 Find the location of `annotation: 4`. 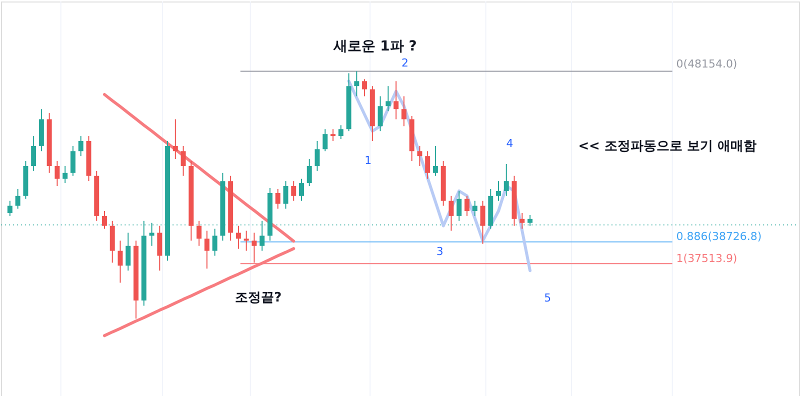

annotation: 4 is located at coordinates (510, 143).